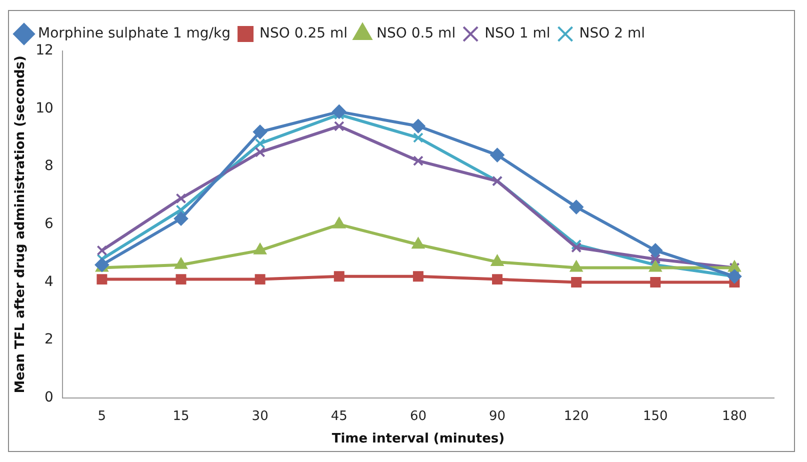  Describe the element at coordinates (517, 34) in the screenshot. I see `legend-label: NSO 1 ml` at that location.